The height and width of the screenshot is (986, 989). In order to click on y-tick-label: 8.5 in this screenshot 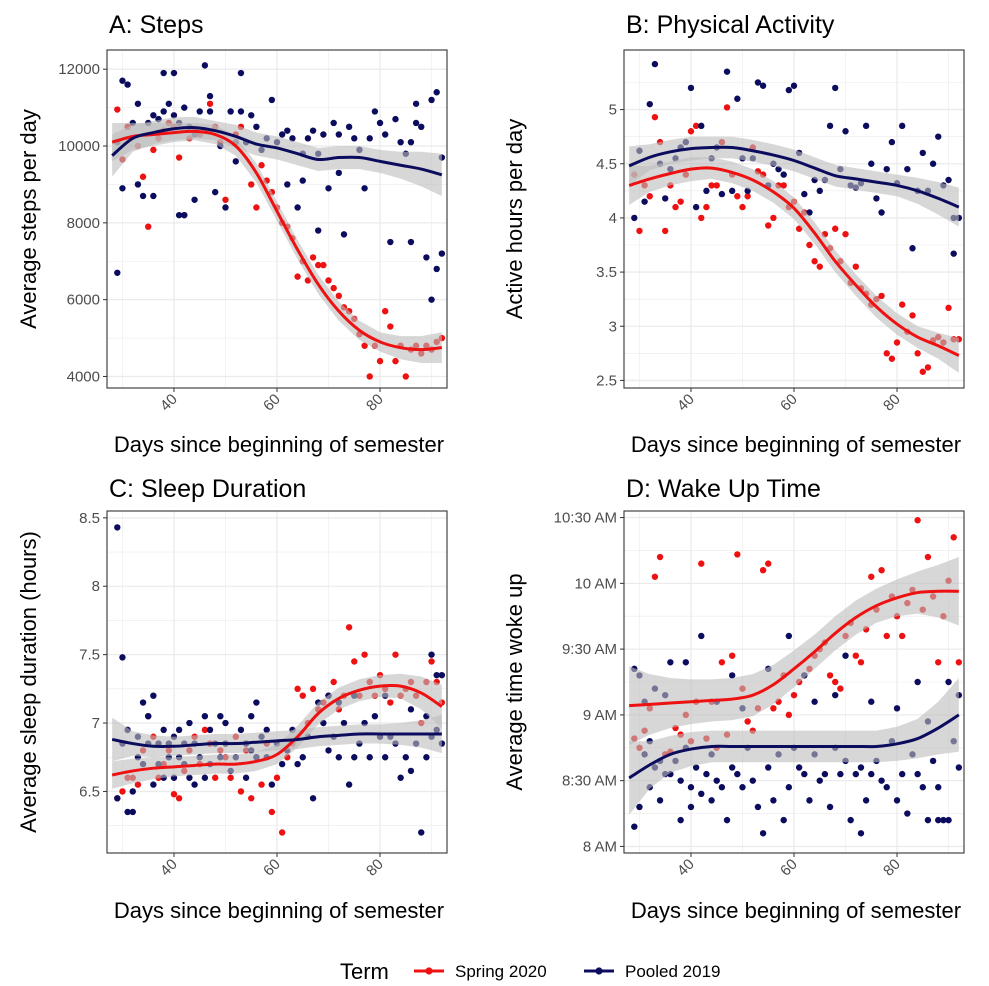, I will do `click(89, 518)`.